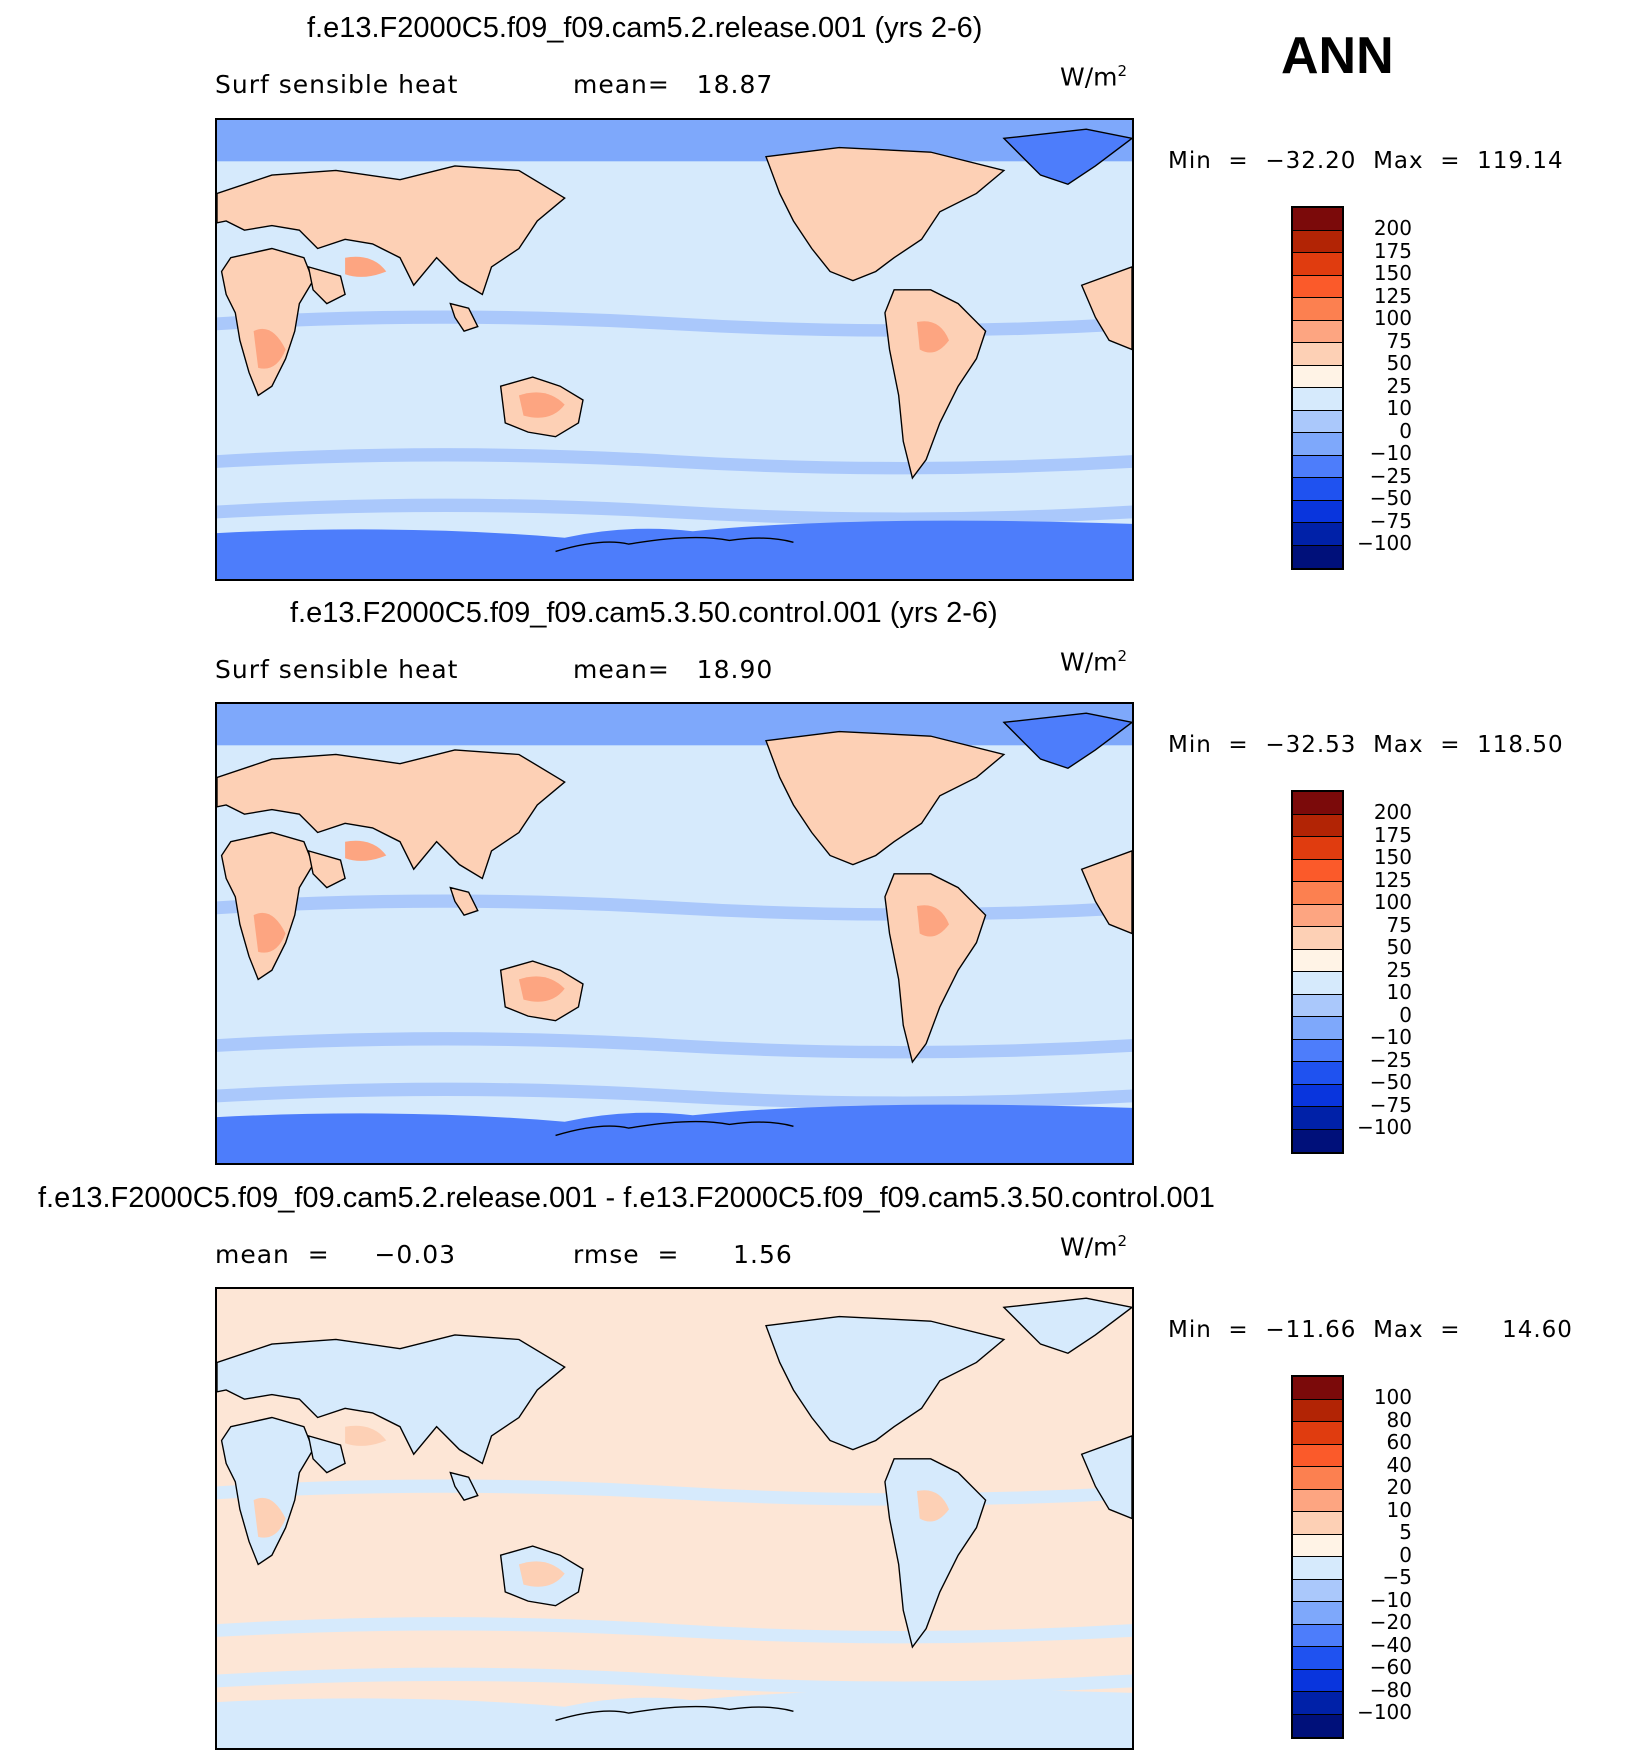 The height and width of the screenshot is (1758, 1647). Describe the element at coordinates (673, 84) in the screenshot. I see `stat-mean: mean= 18.87` at that location.